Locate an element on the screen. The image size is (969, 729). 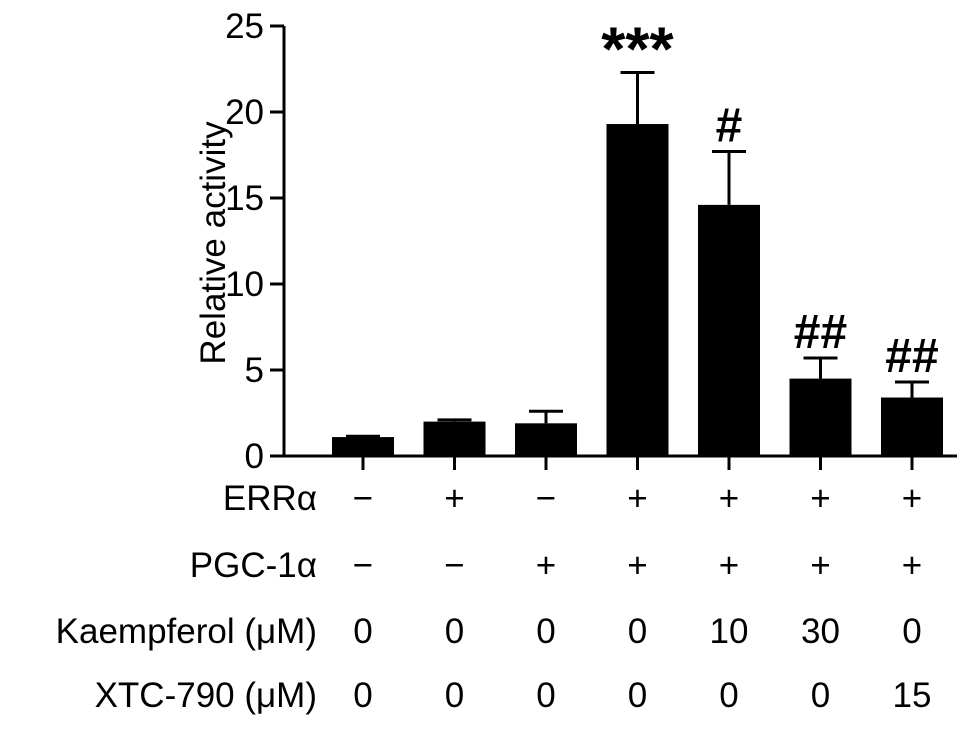
y-tick-label: 0 is located at coordinates (254, 456).